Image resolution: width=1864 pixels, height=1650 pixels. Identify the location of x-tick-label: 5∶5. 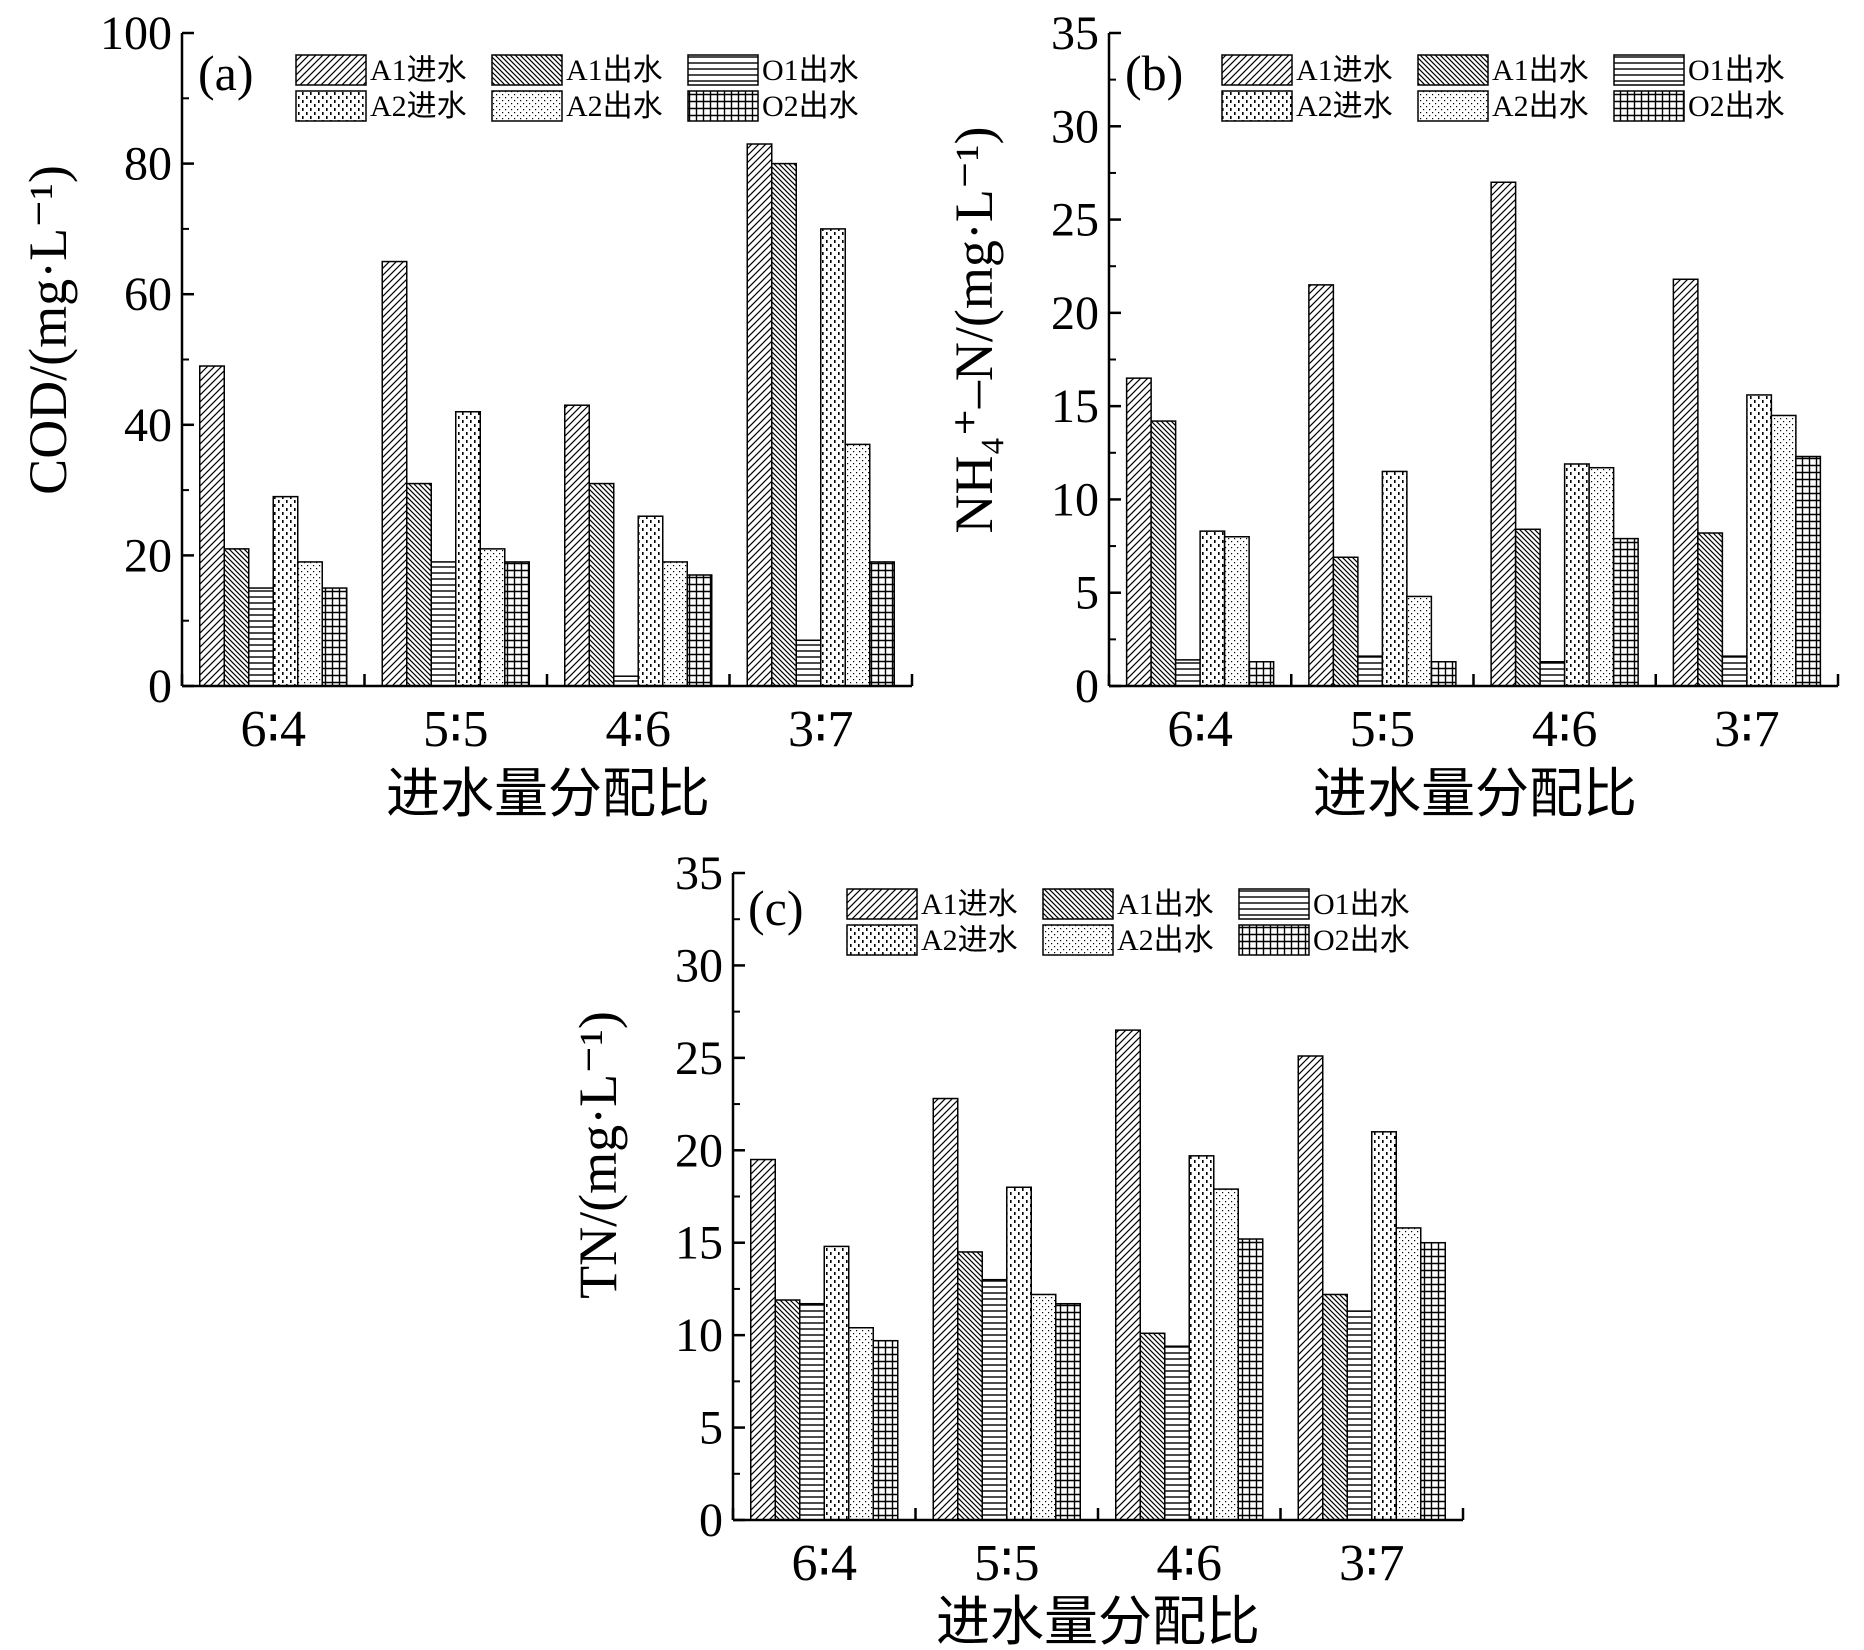
(456, 729).